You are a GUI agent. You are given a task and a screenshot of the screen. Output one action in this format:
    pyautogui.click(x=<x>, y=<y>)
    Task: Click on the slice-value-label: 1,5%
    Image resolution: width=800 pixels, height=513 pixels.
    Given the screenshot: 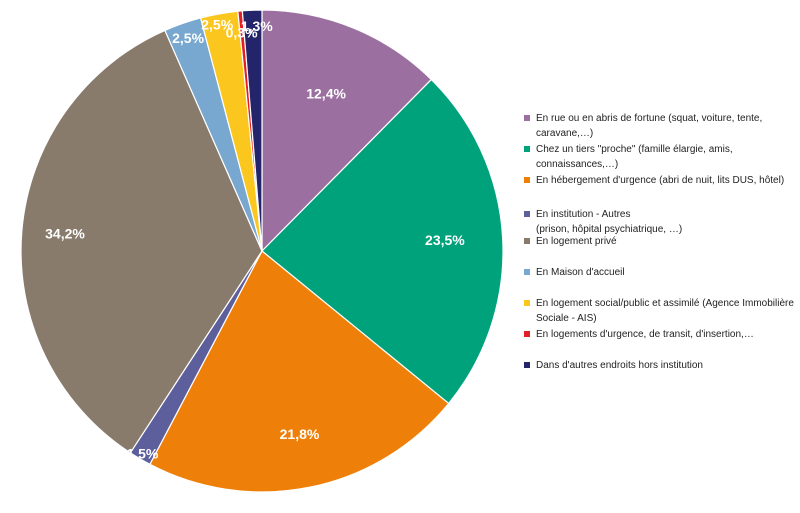 What is the action you would take?
    pyautogui.click(x=142, y=453)
    